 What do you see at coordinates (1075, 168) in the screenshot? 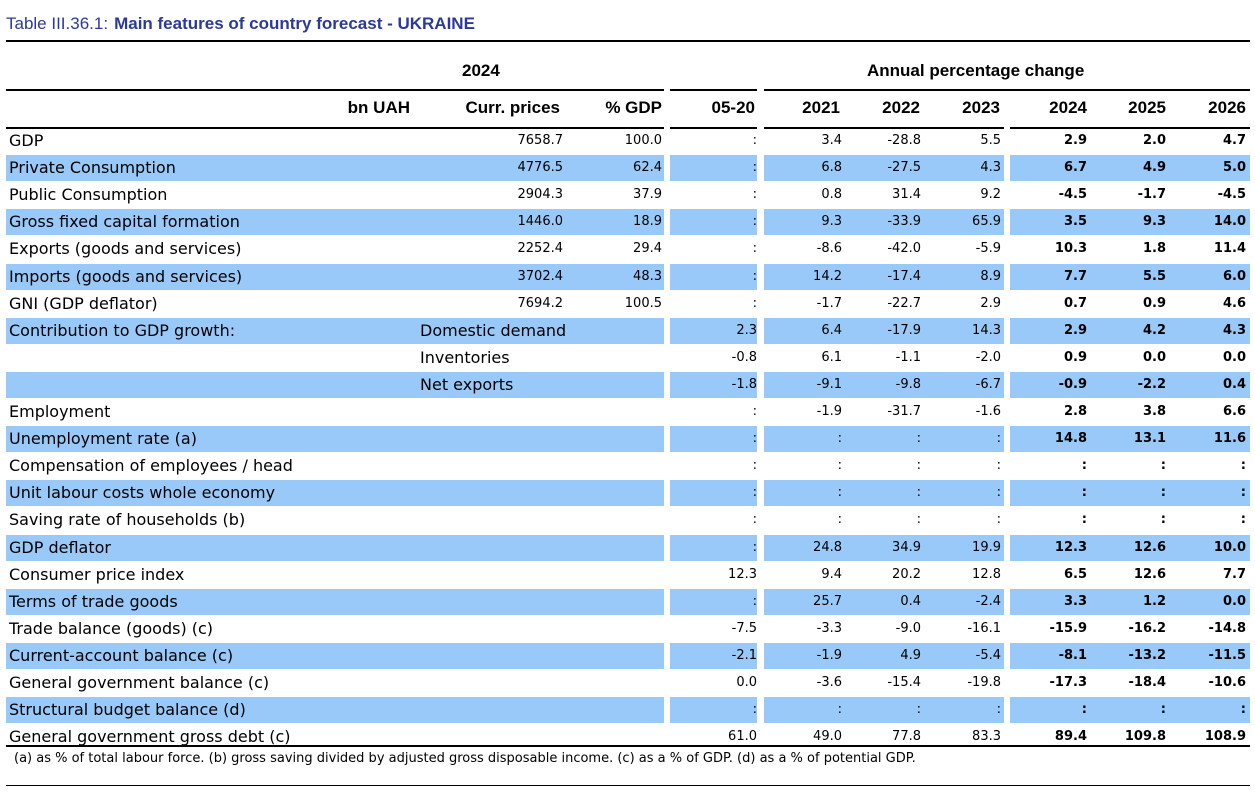
I see `y2024-cell: 6.7` at bounding box center [1075, 168].